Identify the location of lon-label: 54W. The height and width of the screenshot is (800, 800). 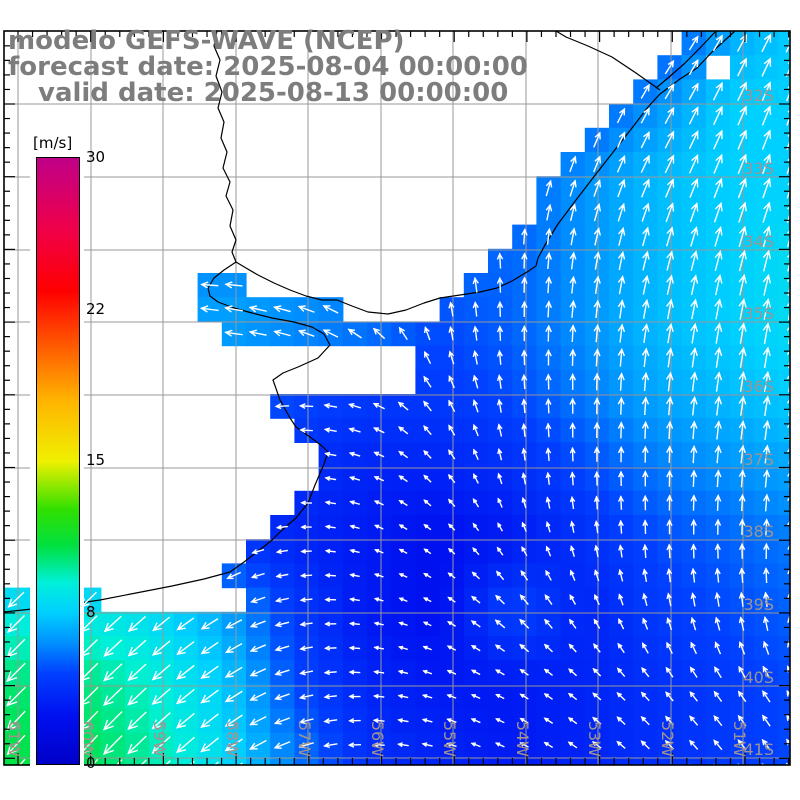
(522, 739).